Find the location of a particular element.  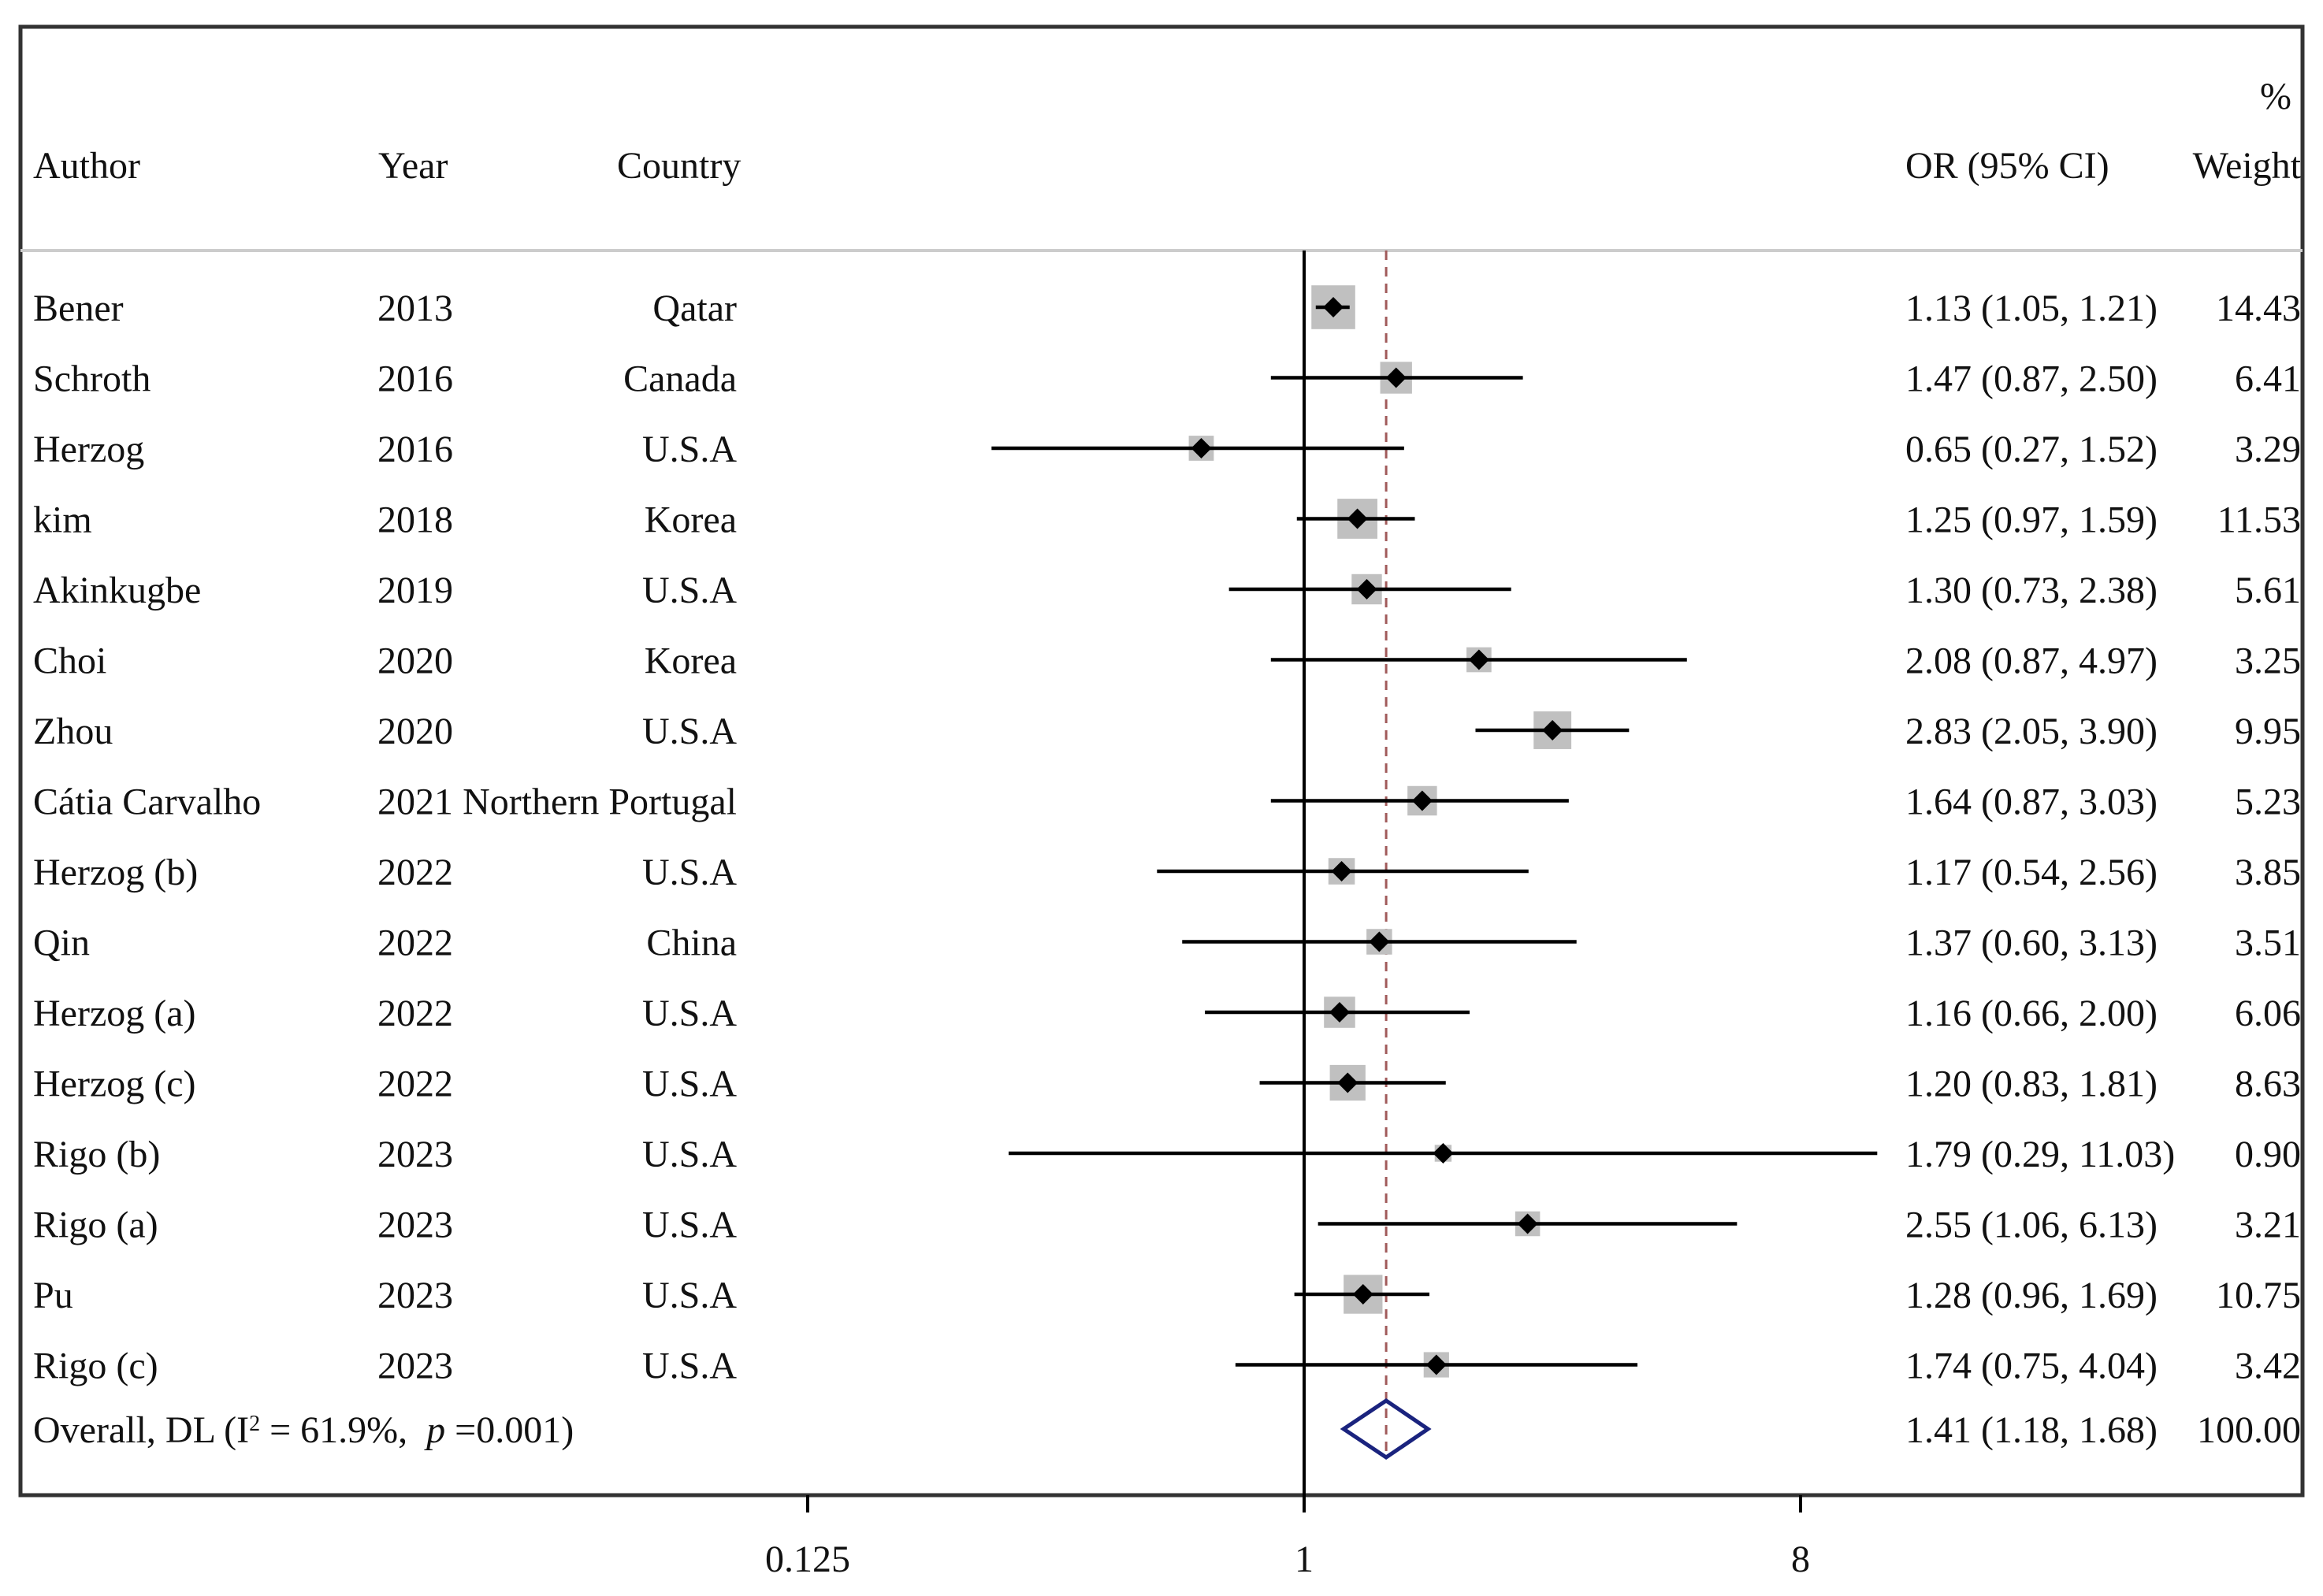

study-country: China is located at coordinates (692, 943).